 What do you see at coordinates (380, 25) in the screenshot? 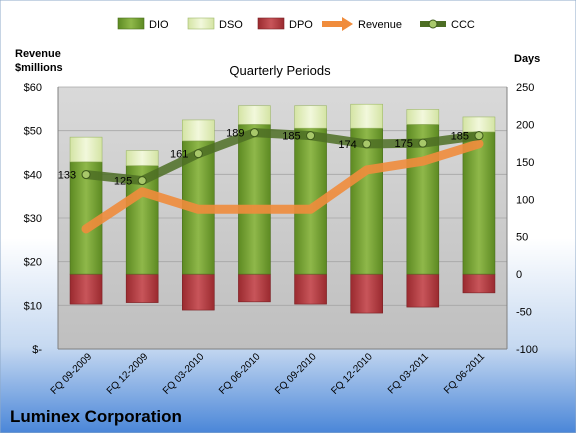
I see `legend-label-revenue: Revenue` at bounding box center [380, 25].